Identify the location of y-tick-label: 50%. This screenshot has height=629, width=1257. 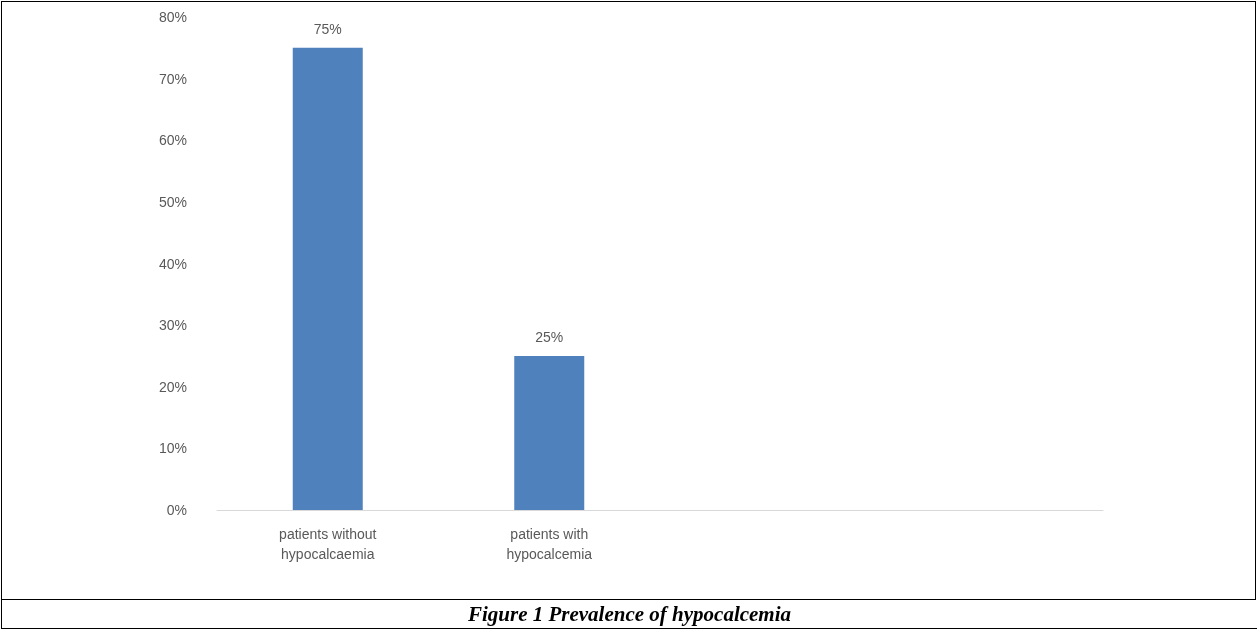
(172, 201).